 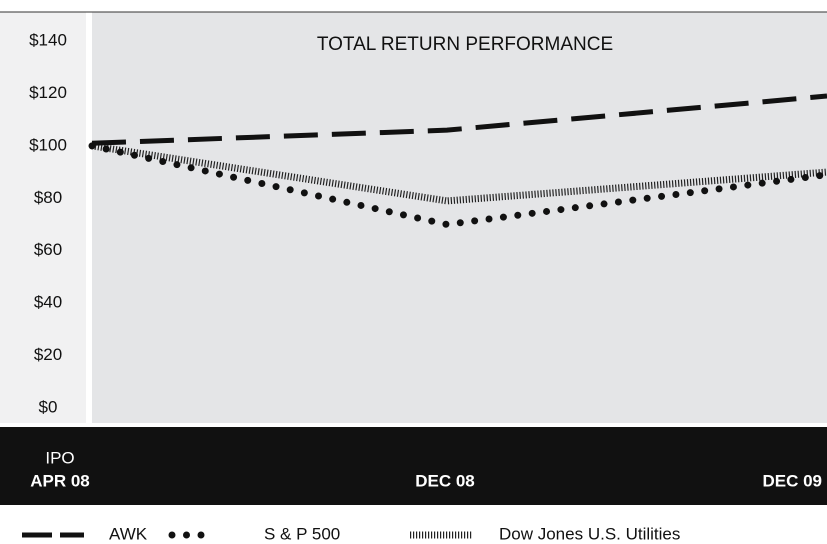 What do you see at coordinates (48, 39) in the screenshot?
I see `y-tick-label: $140` at bounding box center [48, 39].